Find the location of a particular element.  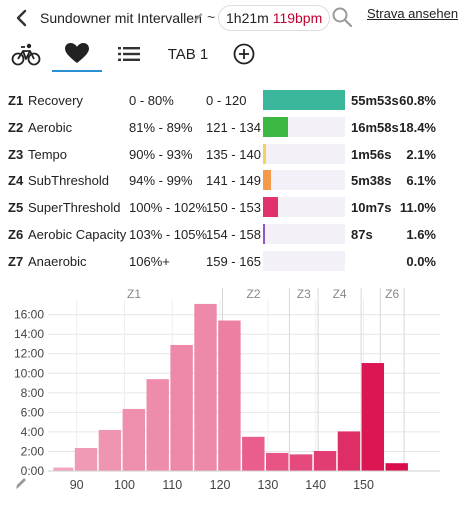

zone-row: Z7 Anaerobic 106%+ 159 - 165 0.0% is located at coordinates (232, 260).